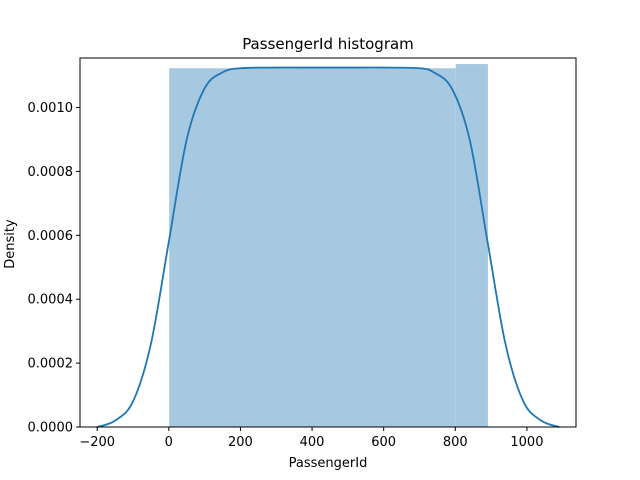 This screenshot has height=480, width=640. Describe the element at coordinates (328, 463) in the screenshot. I see `x-axis-label: PassengerId` at that location.